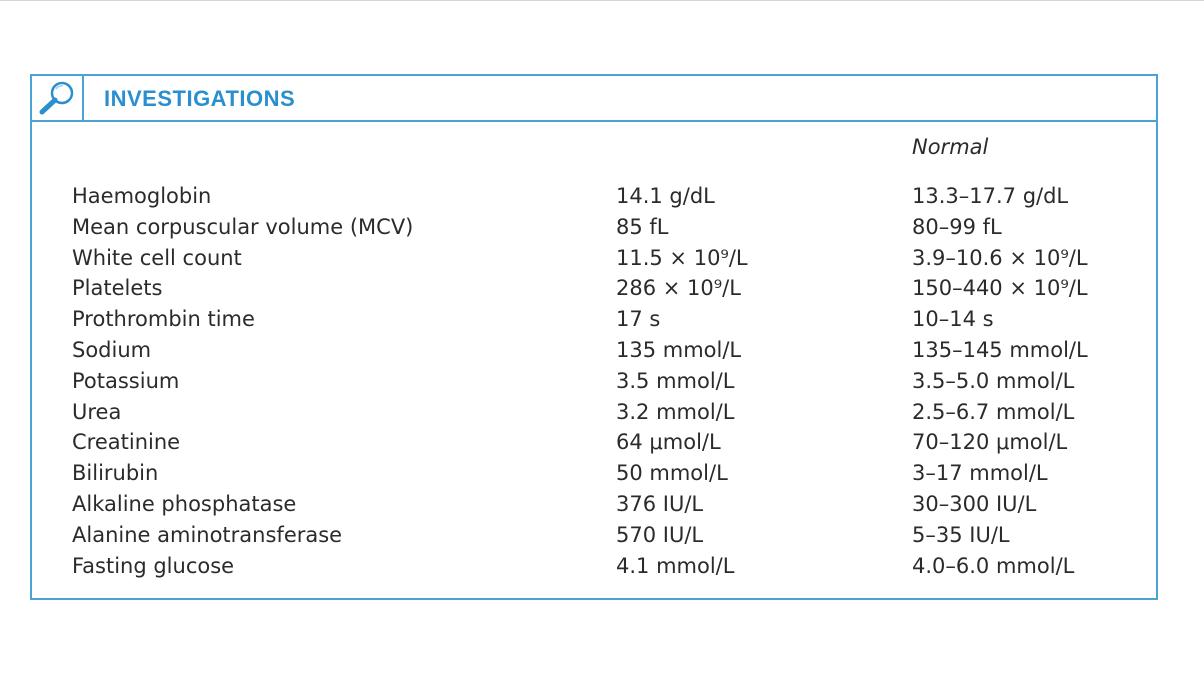 The image size is (1204, 677). I want to click on test-value: 376 IU/L, so click(660, 503).